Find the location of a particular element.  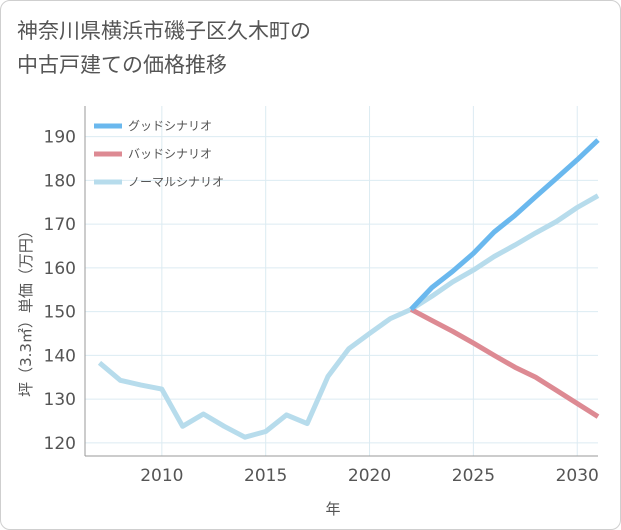

x-axis-title: 年 is located at coordinates (332, 509).